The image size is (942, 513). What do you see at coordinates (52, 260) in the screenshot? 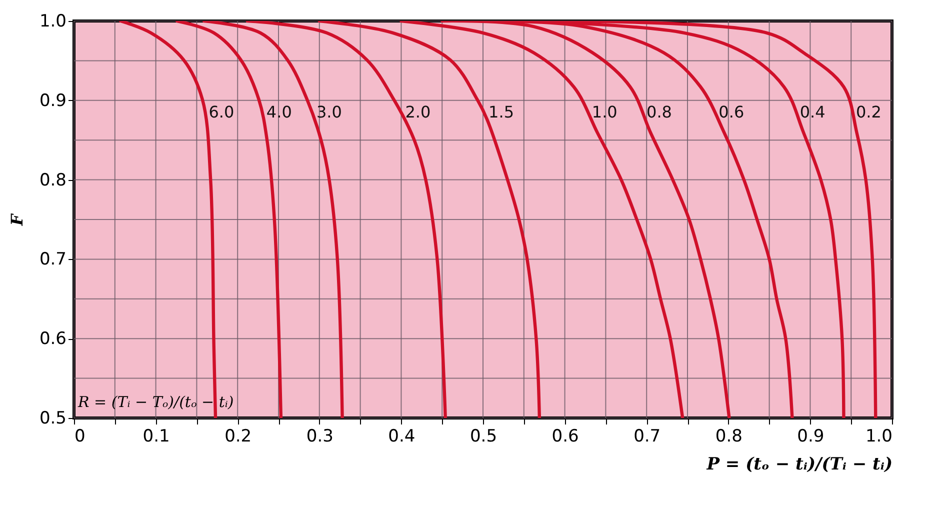
I see `y-tick-label: 0.7` at bounding box center [52, 260].